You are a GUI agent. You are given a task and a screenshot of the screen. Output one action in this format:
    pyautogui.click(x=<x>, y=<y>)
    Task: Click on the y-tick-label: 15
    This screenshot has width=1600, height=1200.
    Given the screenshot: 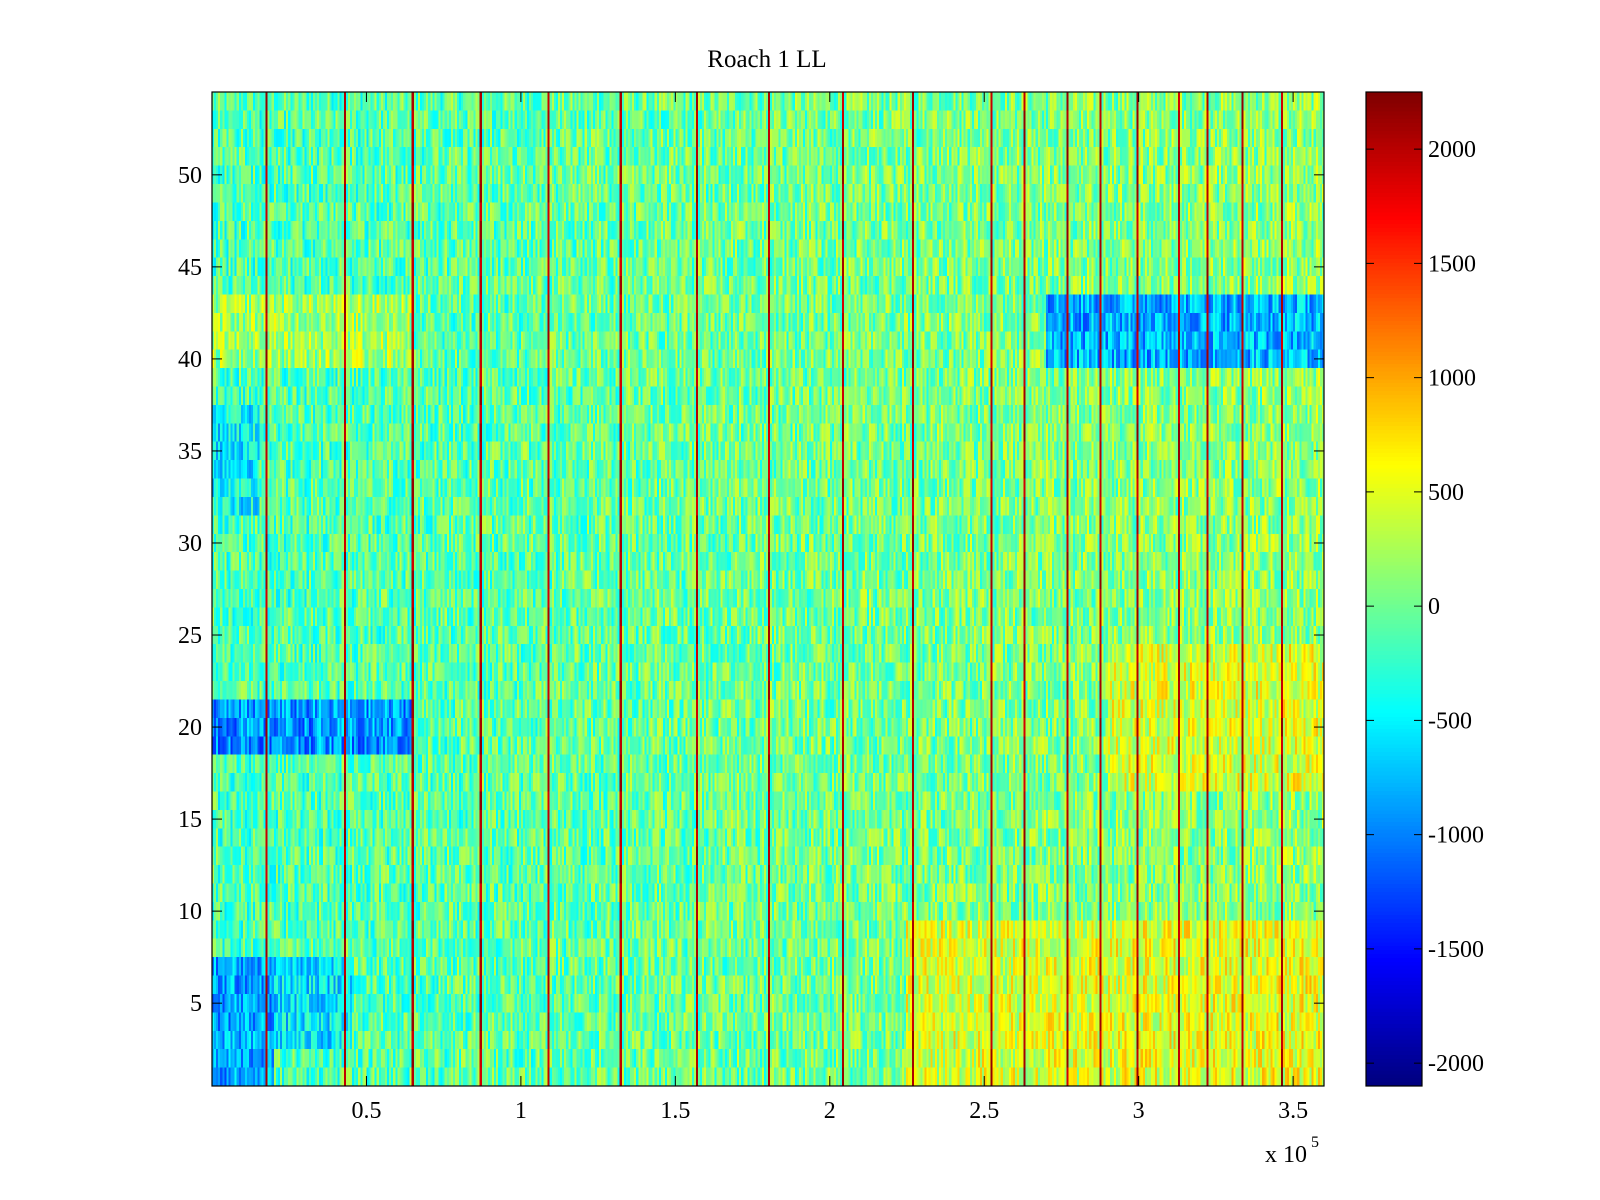 What is the action you would take?
    pyautogui.click(x=190, y=820)
    